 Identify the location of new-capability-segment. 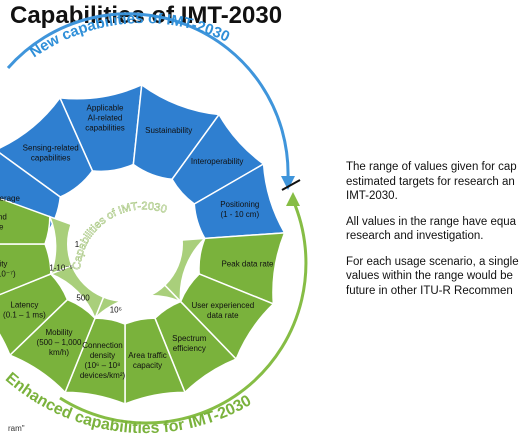
(47, 147).